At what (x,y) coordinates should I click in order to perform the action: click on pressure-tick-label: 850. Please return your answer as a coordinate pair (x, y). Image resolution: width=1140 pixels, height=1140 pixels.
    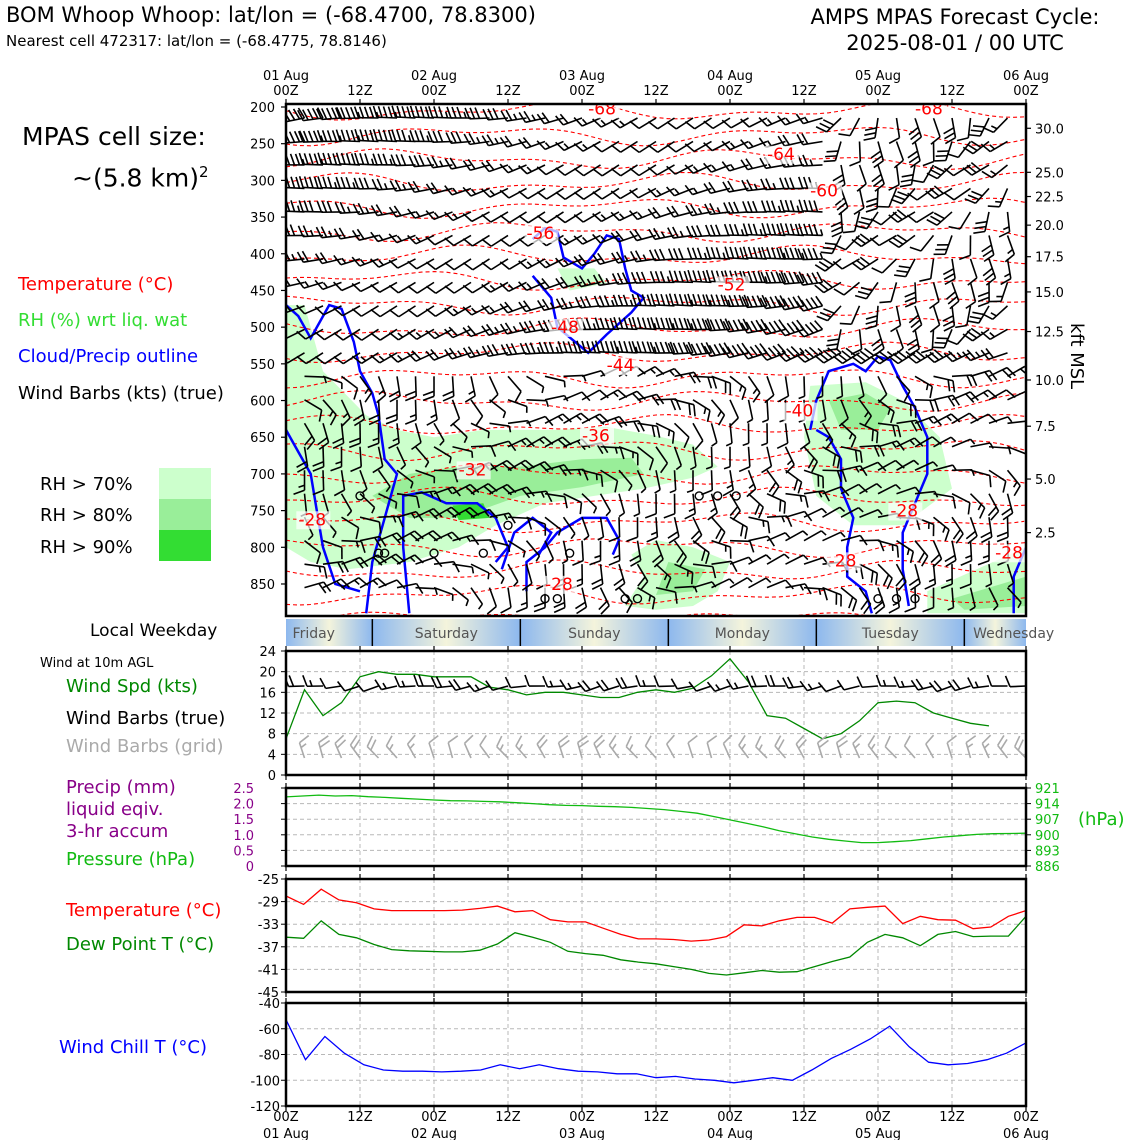
    Looking at the image, I should click on (262, 585).